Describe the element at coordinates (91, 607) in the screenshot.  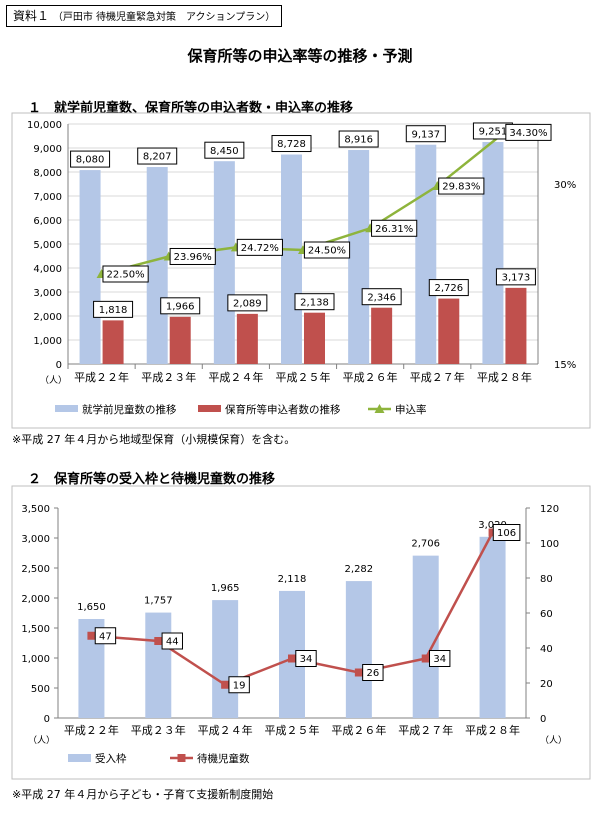
I see `chart2-capacity-label: 1,650` at that location.